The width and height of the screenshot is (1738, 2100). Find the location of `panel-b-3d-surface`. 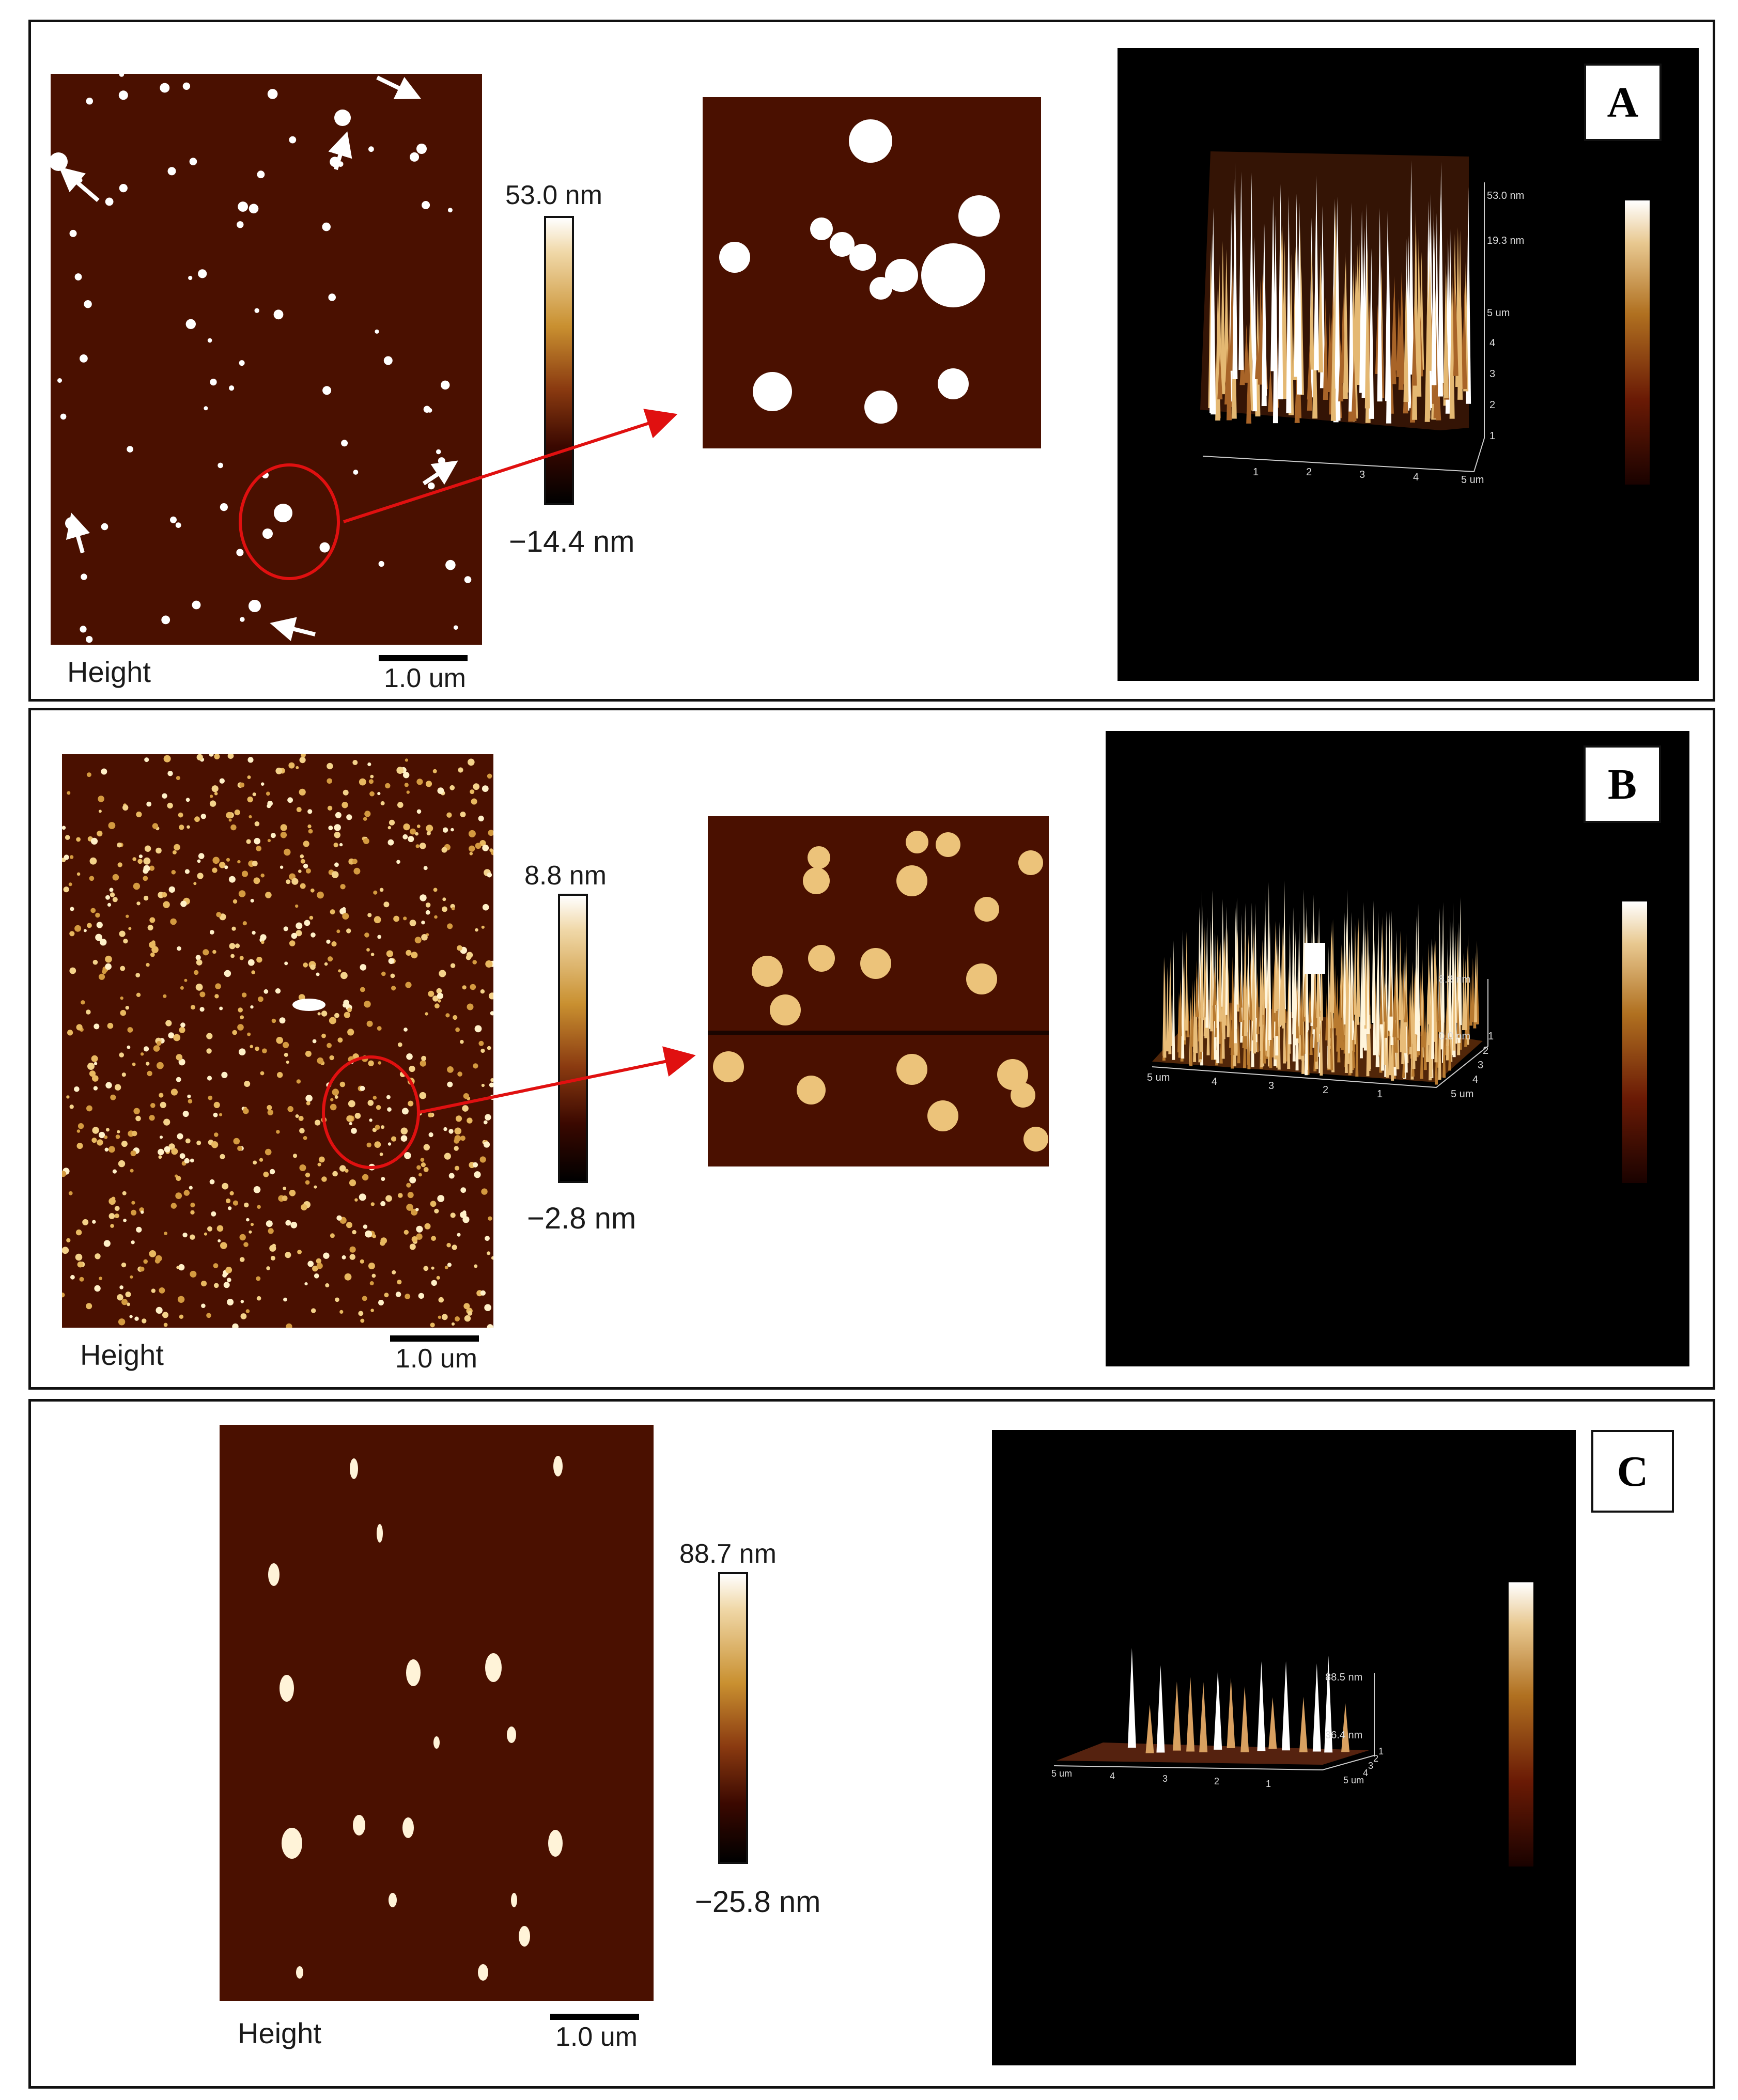

panel-b-3d-surface is located at coordinates (1320, 984).